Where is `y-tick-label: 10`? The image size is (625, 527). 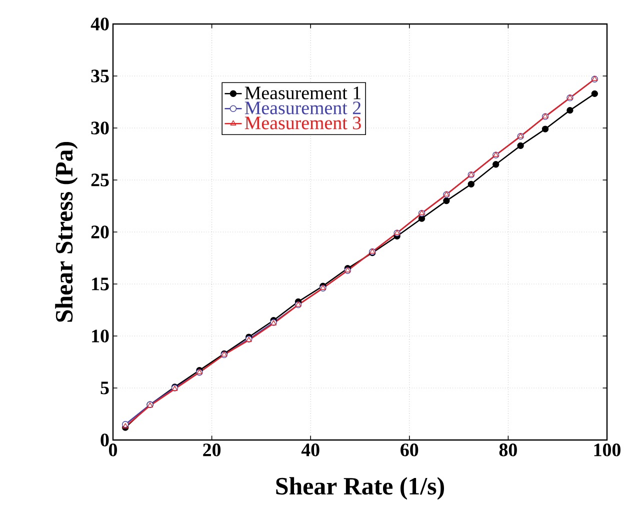
y-tick-label: 10 is located at coordinates (100, 336).